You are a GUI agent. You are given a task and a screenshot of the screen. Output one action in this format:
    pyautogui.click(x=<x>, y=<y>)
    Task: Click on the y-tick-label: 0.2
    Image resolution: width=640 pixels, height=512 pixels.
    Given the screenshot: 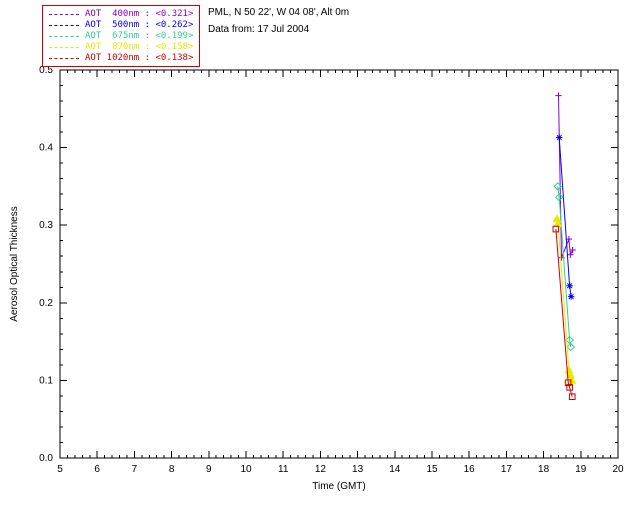 What is the action you would take?
    pyautogui.click(x=46, y=303)
    